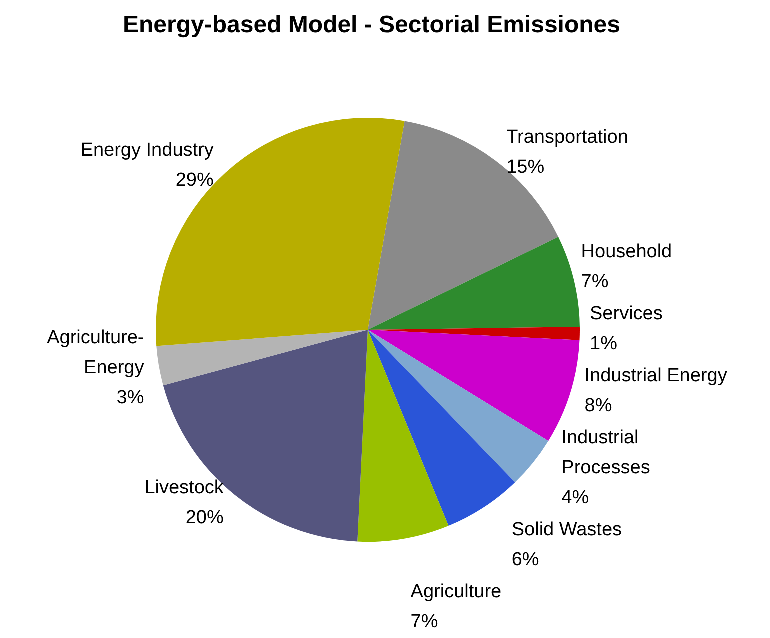 Image resolution: width=770 pixels, height=638 pixels. I want to click on data-label: 8%, so click(598, 406).